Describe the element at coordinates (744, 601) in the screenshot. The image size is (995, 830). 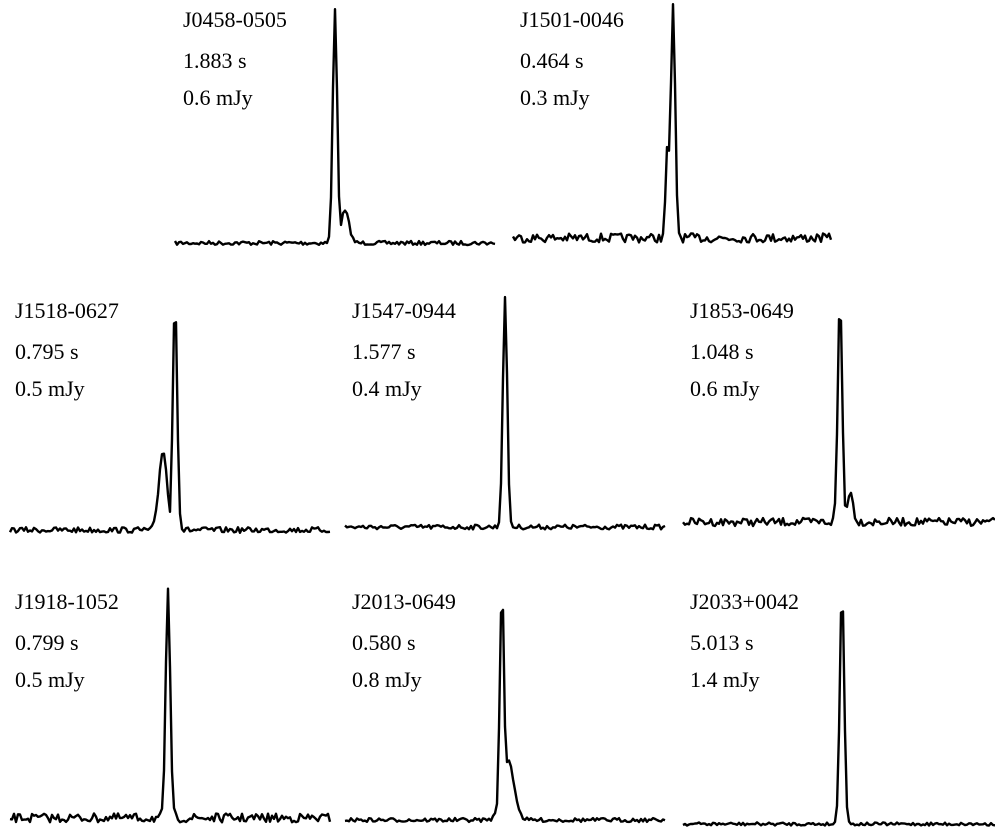
I see `pulsar-name: J2033+0042` at that location.